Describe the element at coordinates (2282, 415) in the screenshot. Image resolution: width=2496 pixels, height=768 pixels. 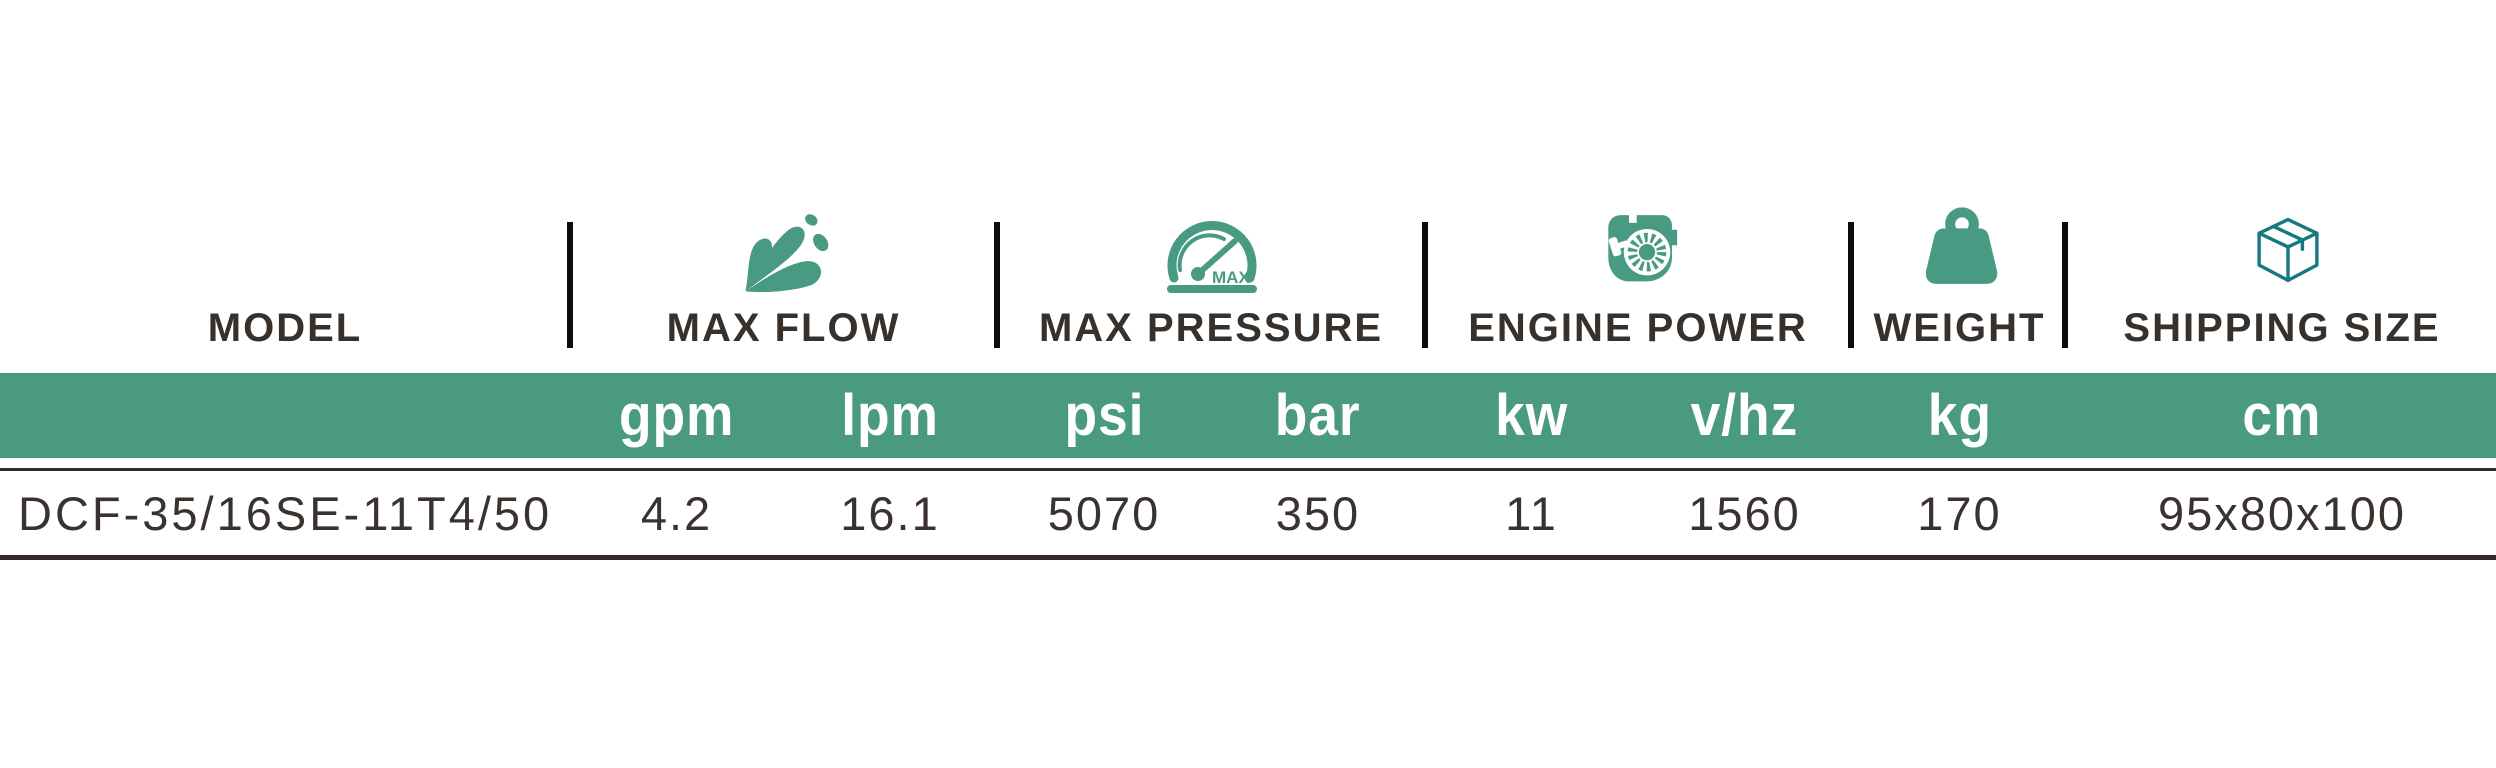
I see `unit-cm: cm` at that location.